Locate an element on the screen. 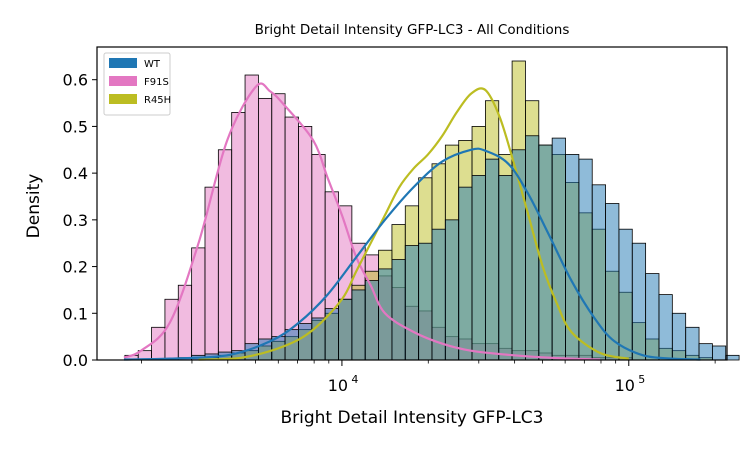 This screenshot has height=450, width=750. y-tick-label: 0.5 is located at coordinates (75, 126).